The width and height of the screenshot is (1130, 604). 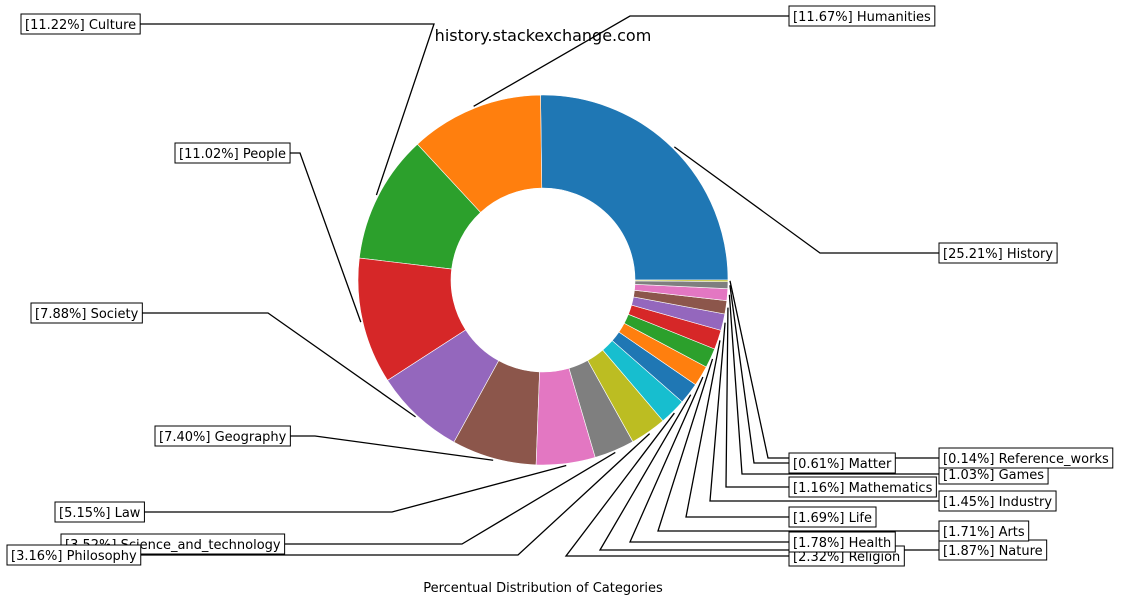 I want to click on slice-label: [7.40%] Geography, so click(x=223, y=437).